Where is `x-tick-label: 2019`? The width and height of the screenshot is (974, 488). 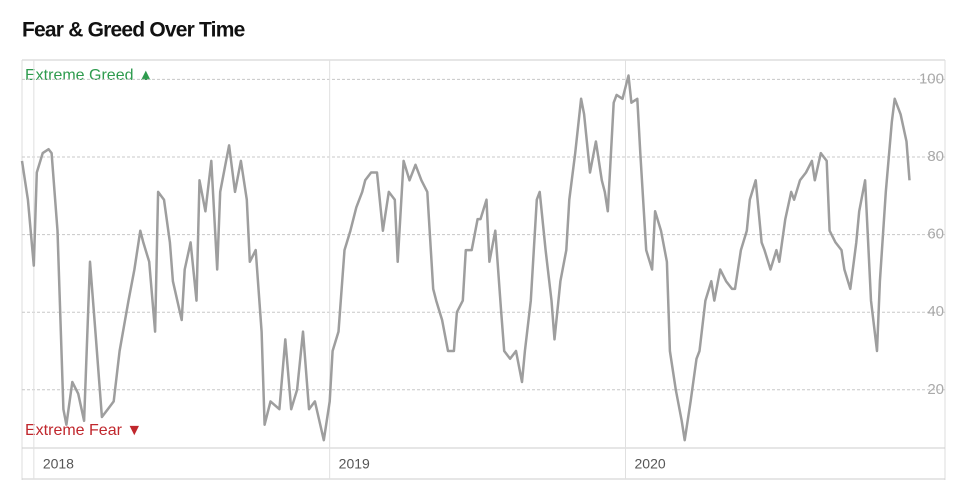
x-tick-label: 2019 is located at coordinates (354, 464).